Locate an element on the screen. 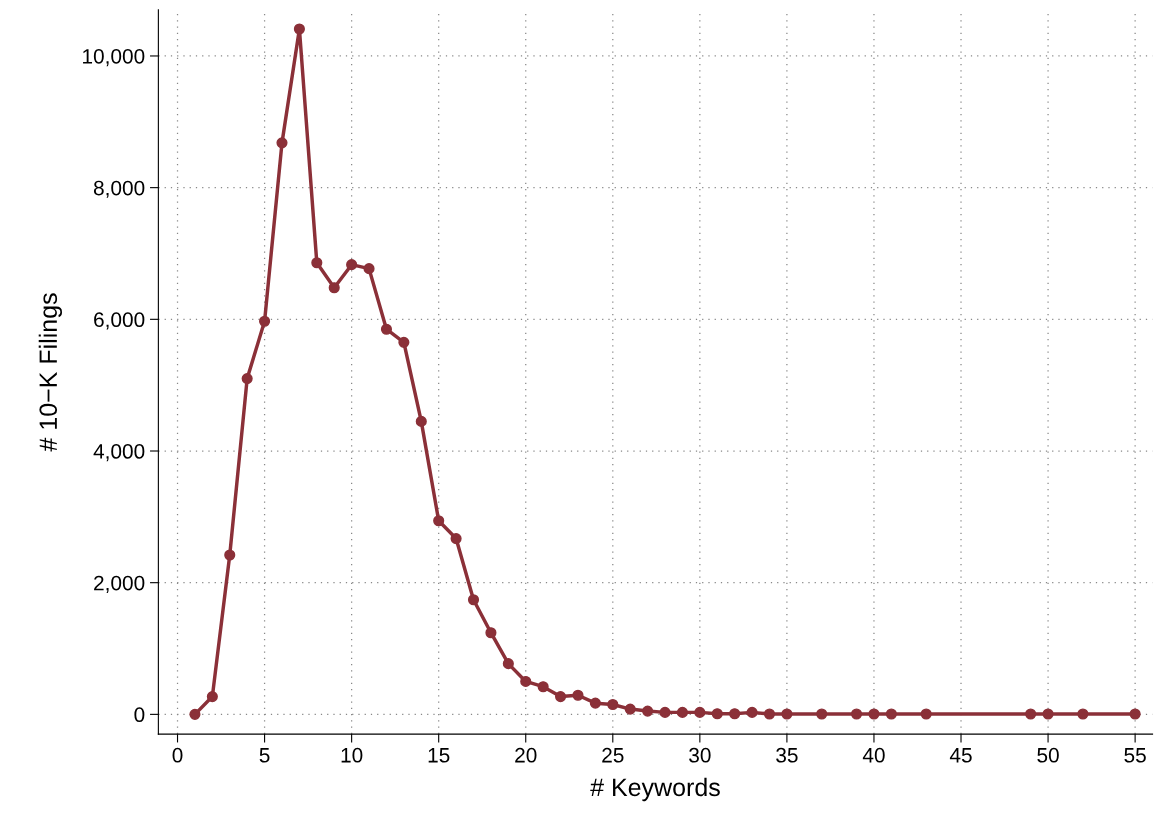 This screenshot has width=1156, height=823. x-tick-label: 20 is located at coordinates (526, 755).